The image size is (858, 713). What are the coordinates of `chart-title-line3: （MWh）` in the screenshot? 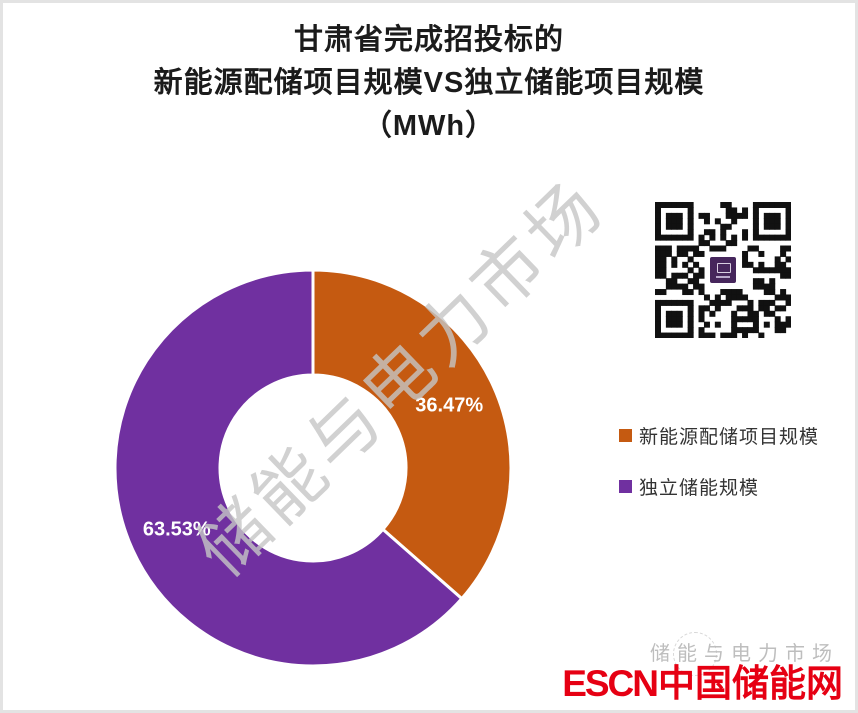 It's located at (429, 126).